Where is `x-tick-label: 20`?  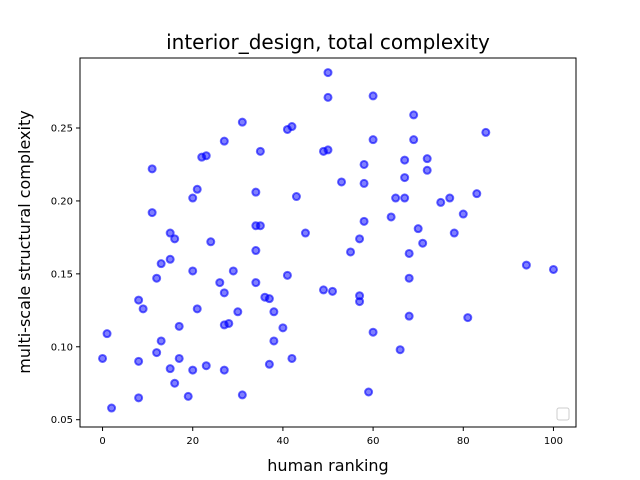
x-tick-label: 20 is located at coordinates (192, 441).